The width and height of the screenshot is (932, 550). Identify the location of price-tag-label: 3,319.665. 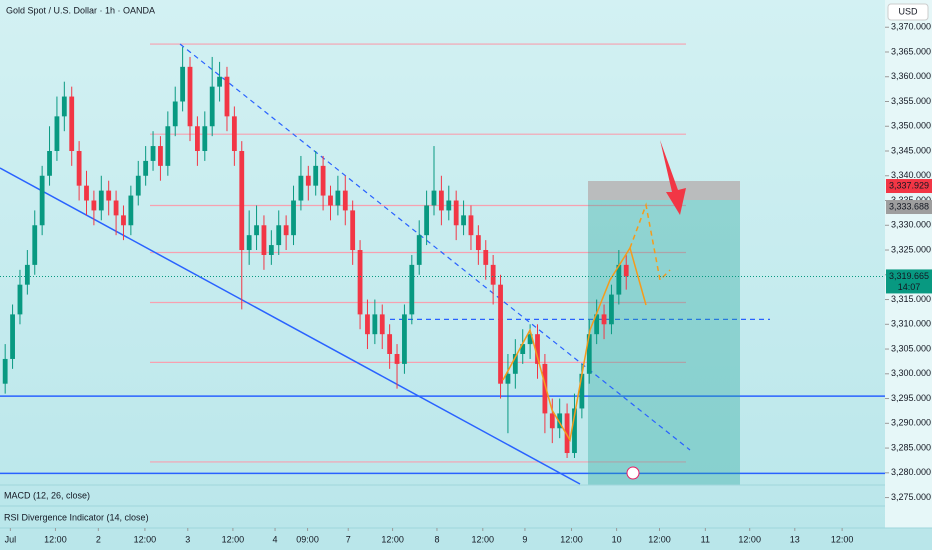
(909, 276).